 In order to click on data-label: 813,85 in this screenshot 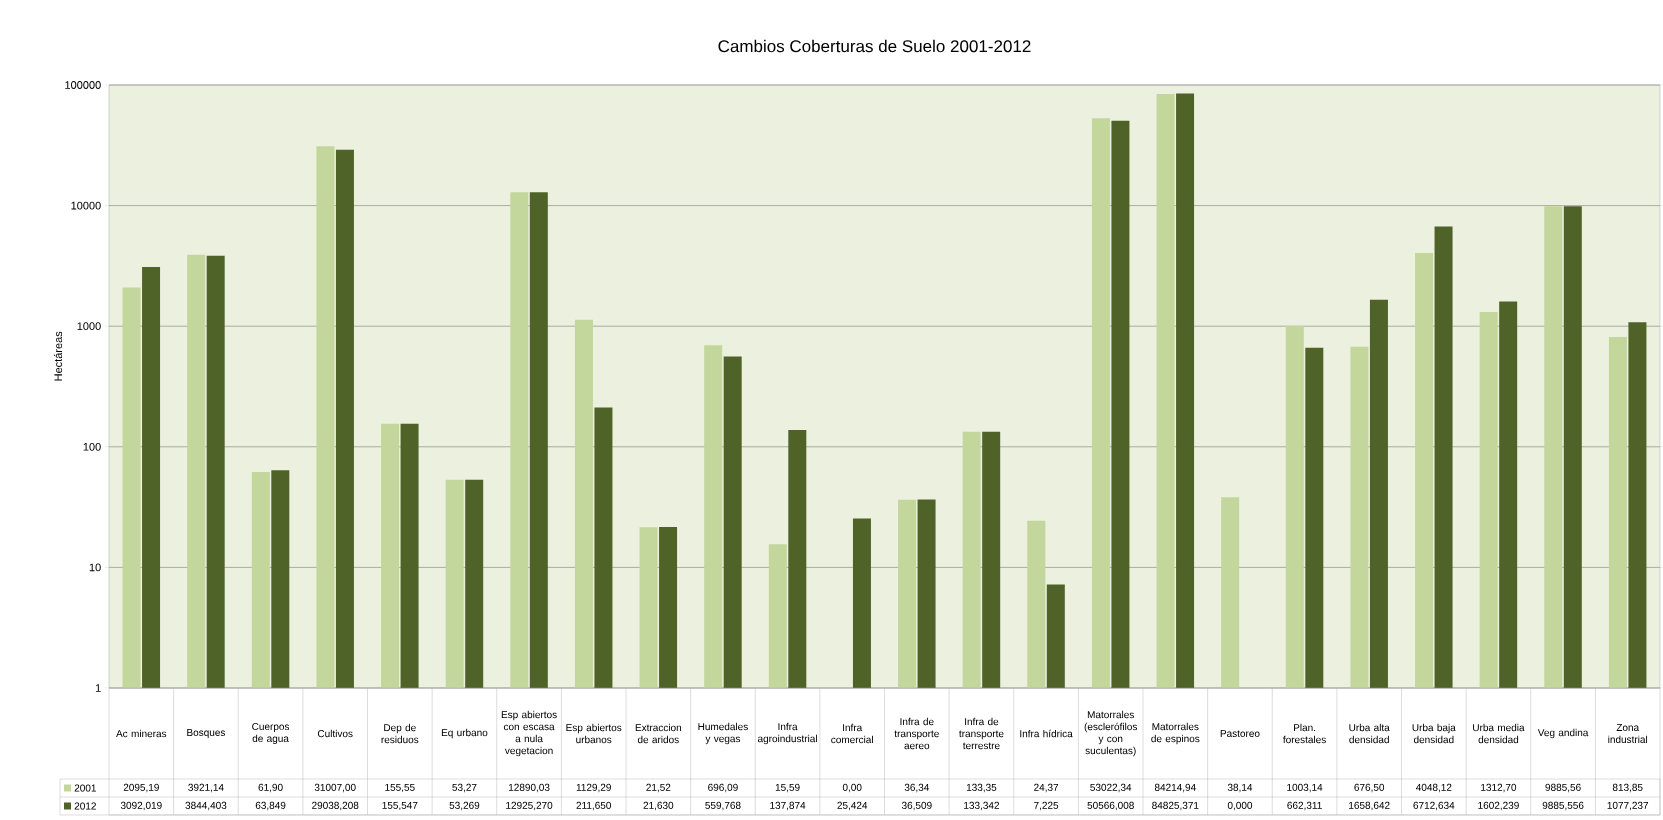, I will do `click(1627, 788)`.